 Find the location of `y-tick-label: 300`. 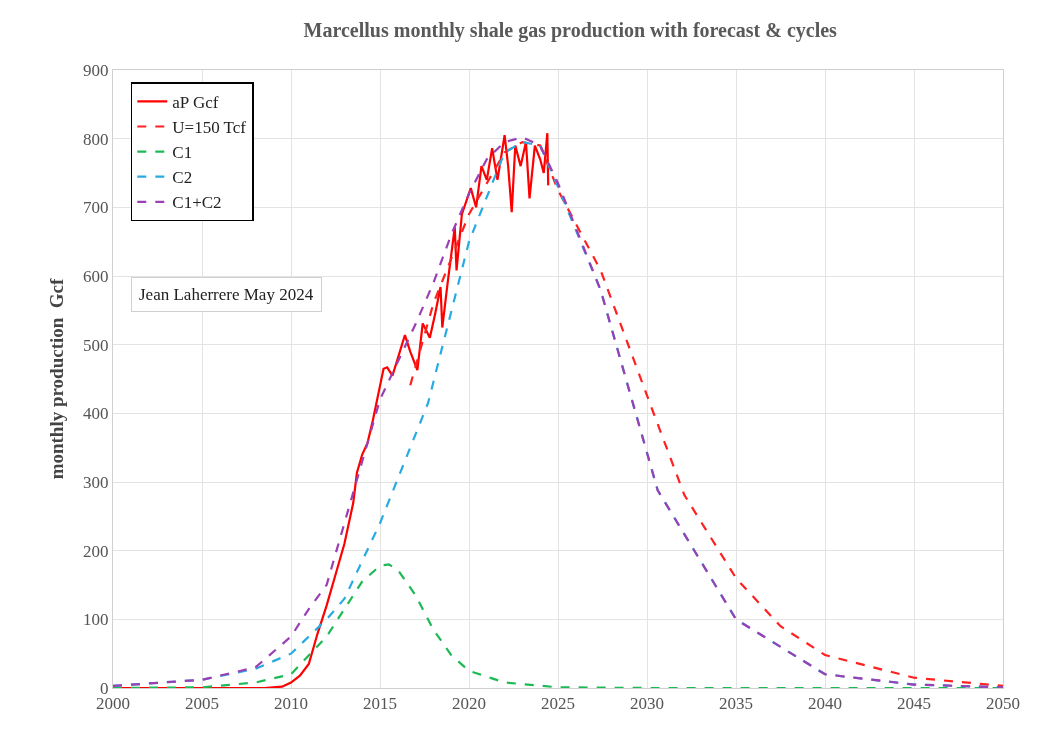

y-tick-label: 300 is located at coordinates (96, 482).